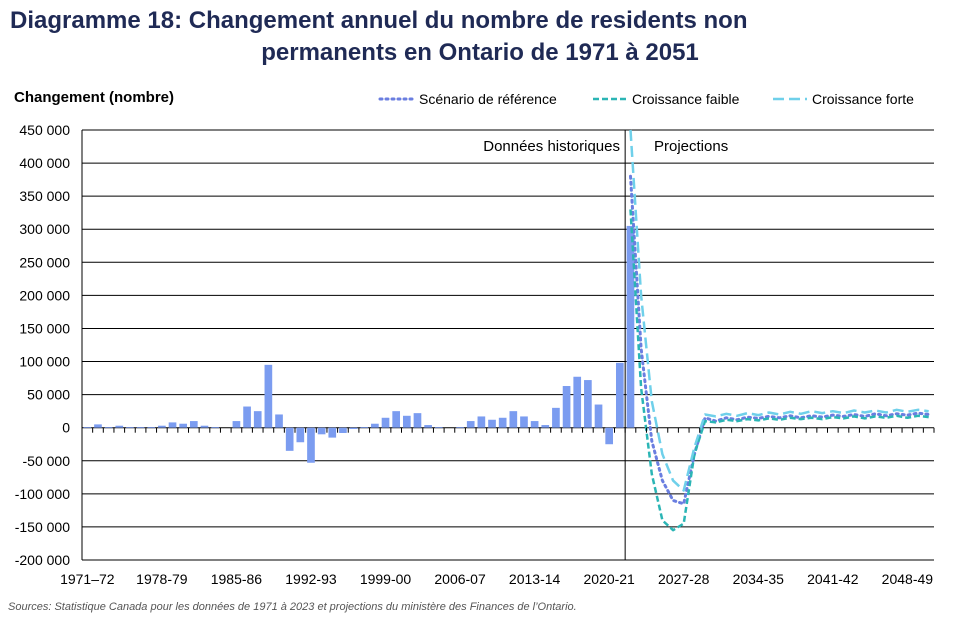 The width and height of the screenshot is (960, 624). I want to click on x-tick-label: 2048-49, so click(908, 579).